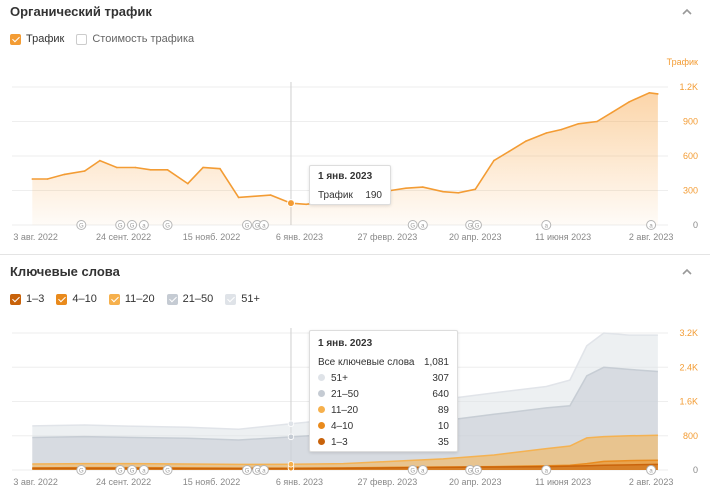  What do you see at coordinates (682, 62) in the screenshot?
I see `y-axis-title: Трафик` at bounding box center [682, 62].